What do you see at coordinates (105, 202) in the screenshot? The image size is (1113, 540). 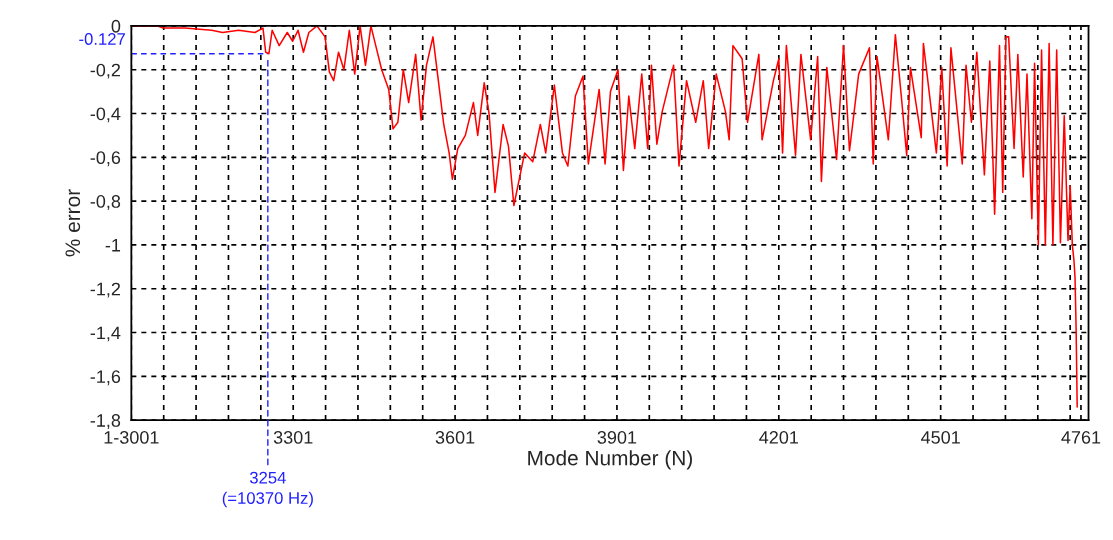 I see `y-tick-label: -0,8` at bounding box center [105, 202].